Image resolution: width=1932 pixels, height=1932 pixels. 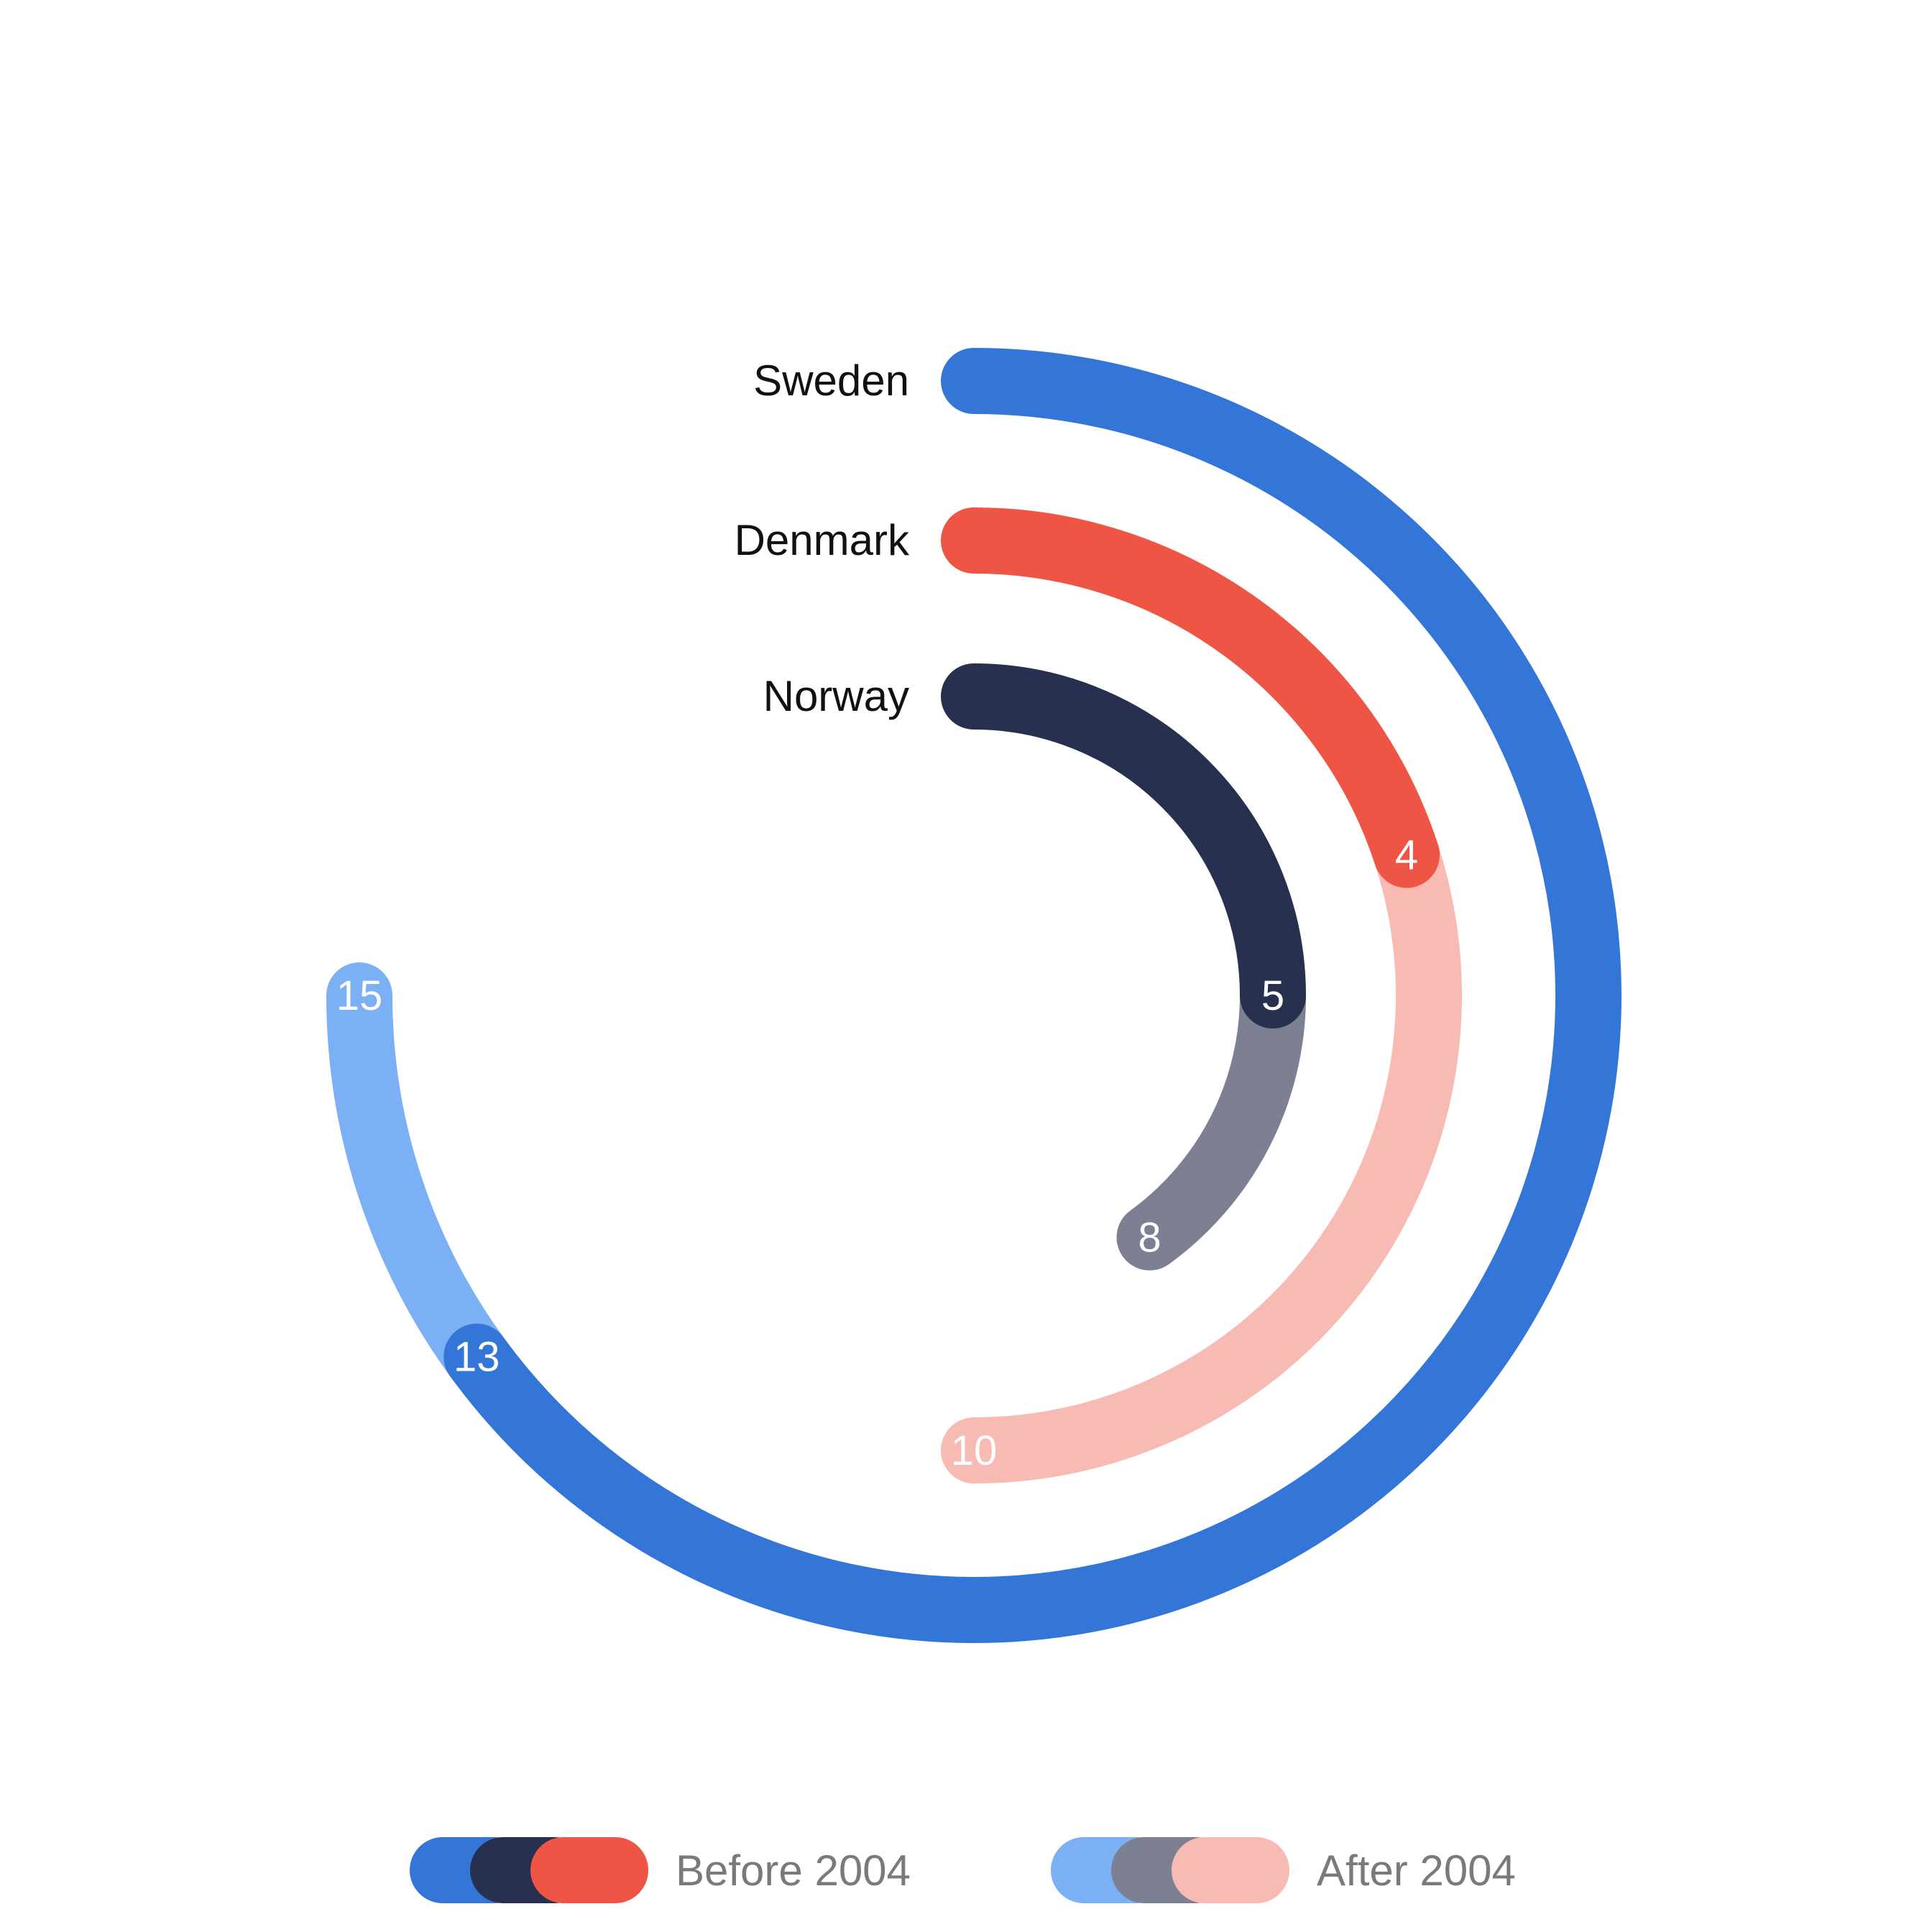 I want to click on denmark-after-2004-value: 10, so click(x=974, y=1450).